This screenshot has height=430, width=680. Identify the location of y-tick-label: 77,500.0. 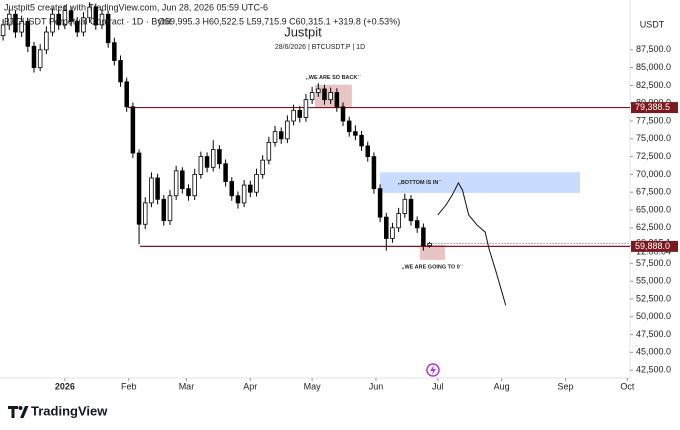
(653, 120).